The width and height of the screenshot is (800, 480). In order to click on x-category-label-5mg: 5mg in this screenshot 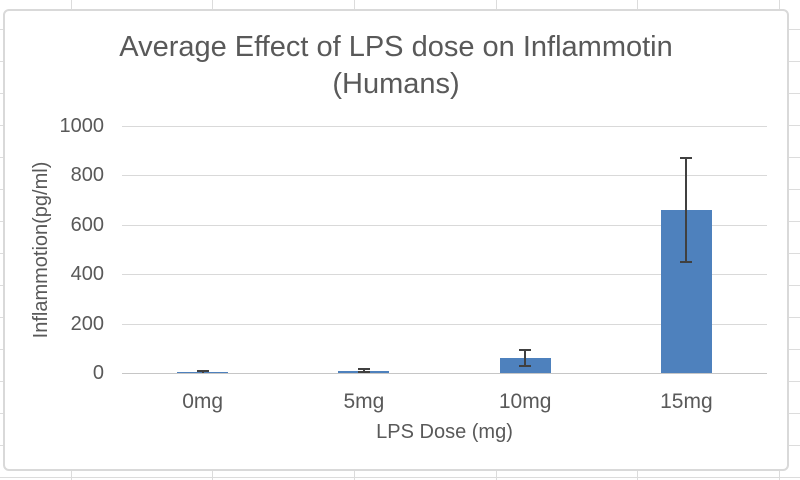, I will do `click(364, 401)`.